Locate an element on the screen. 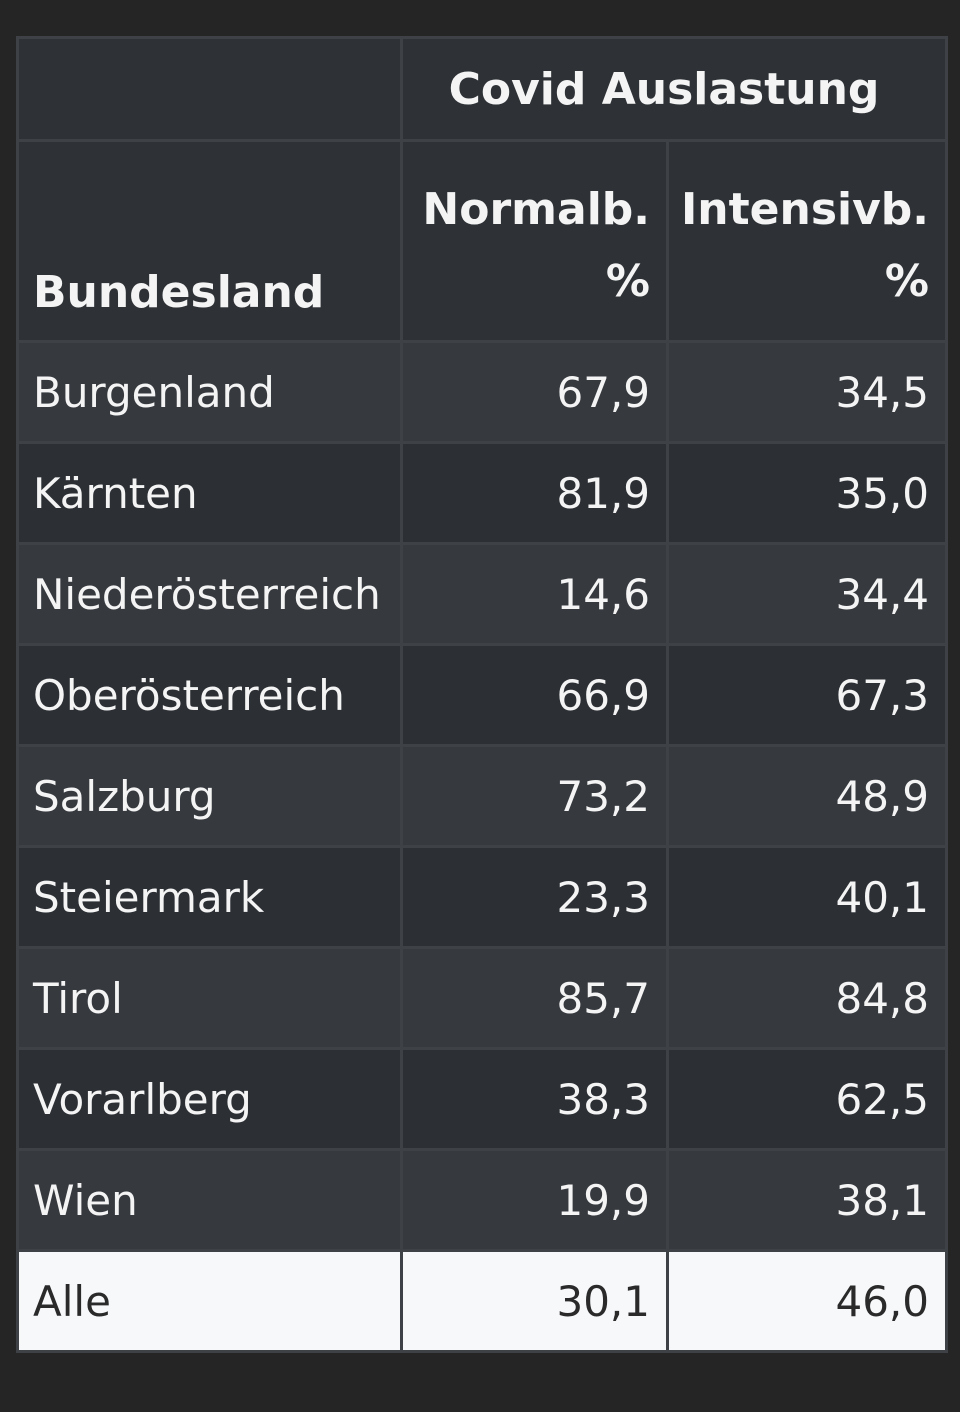 This screenshot has width=960, height=1412. region-cell: Steiermark is located at coordinates (209, 897).